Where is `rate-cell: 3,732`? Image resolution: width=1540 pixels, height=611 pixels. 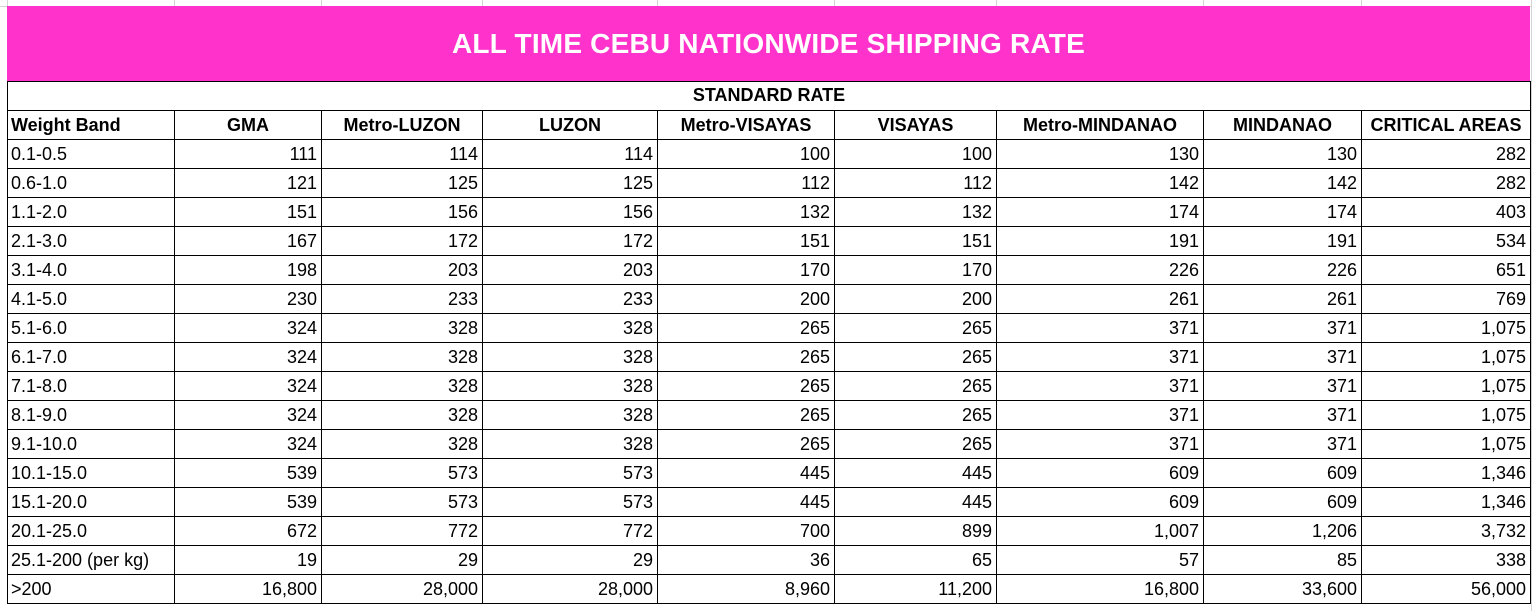 rate-cell: 3,732 is located at coordinates (1446, 530).